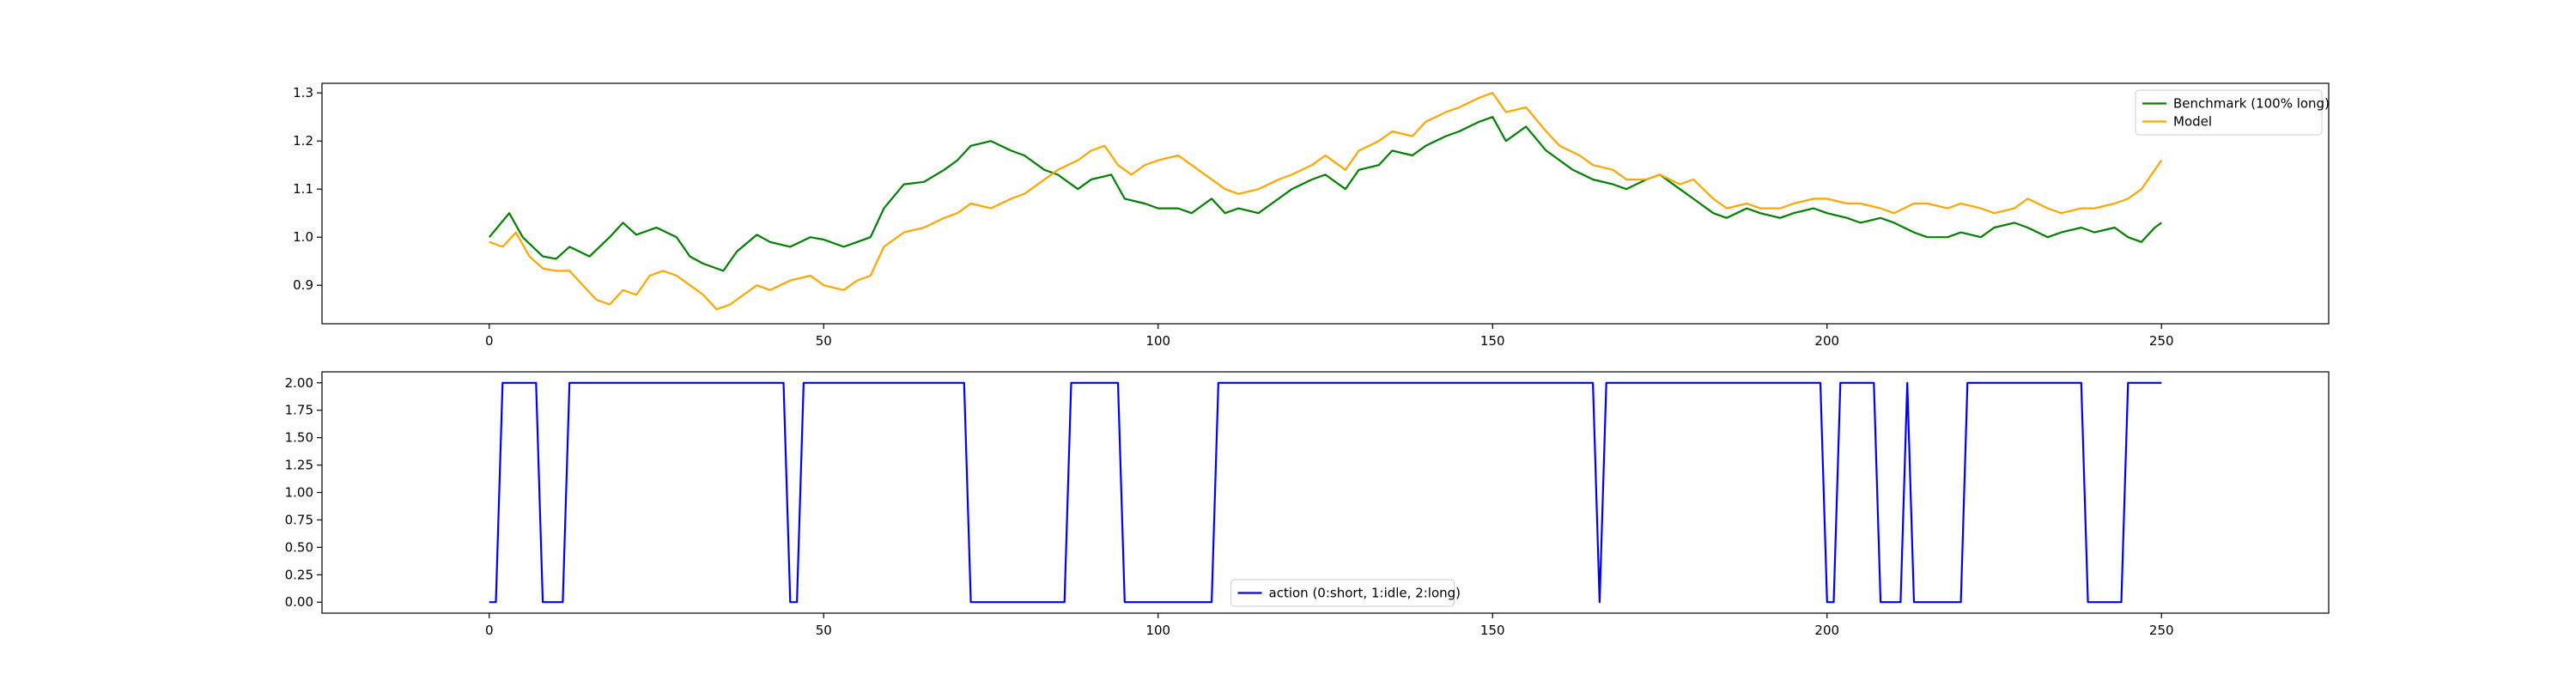  Describe the element at coordinates (303, 189) in the screenshot. I see `y-tick-label: 1.1` at that location.